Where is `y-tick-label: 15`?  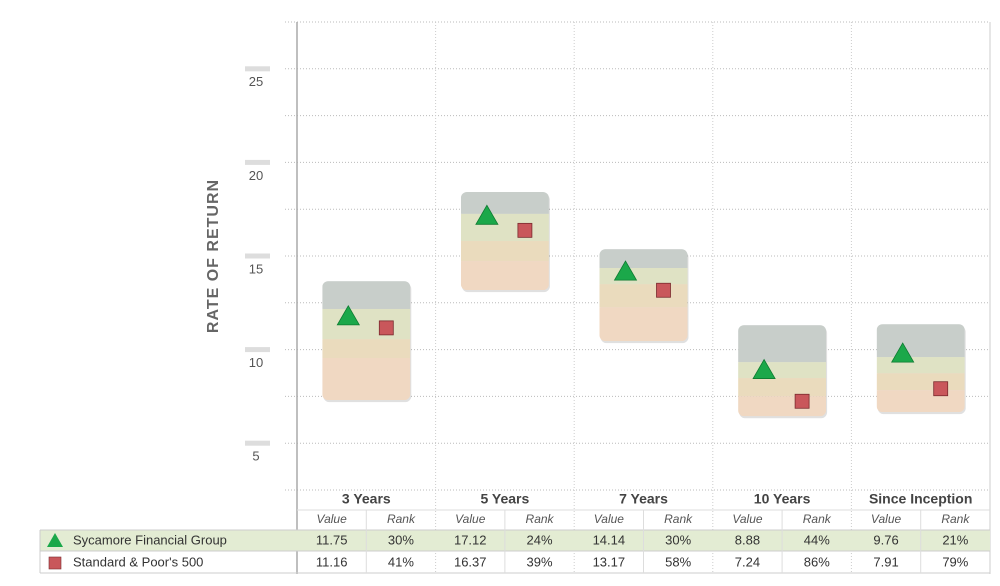
y-tick-label: 15 is located at coordinates (256, 268).